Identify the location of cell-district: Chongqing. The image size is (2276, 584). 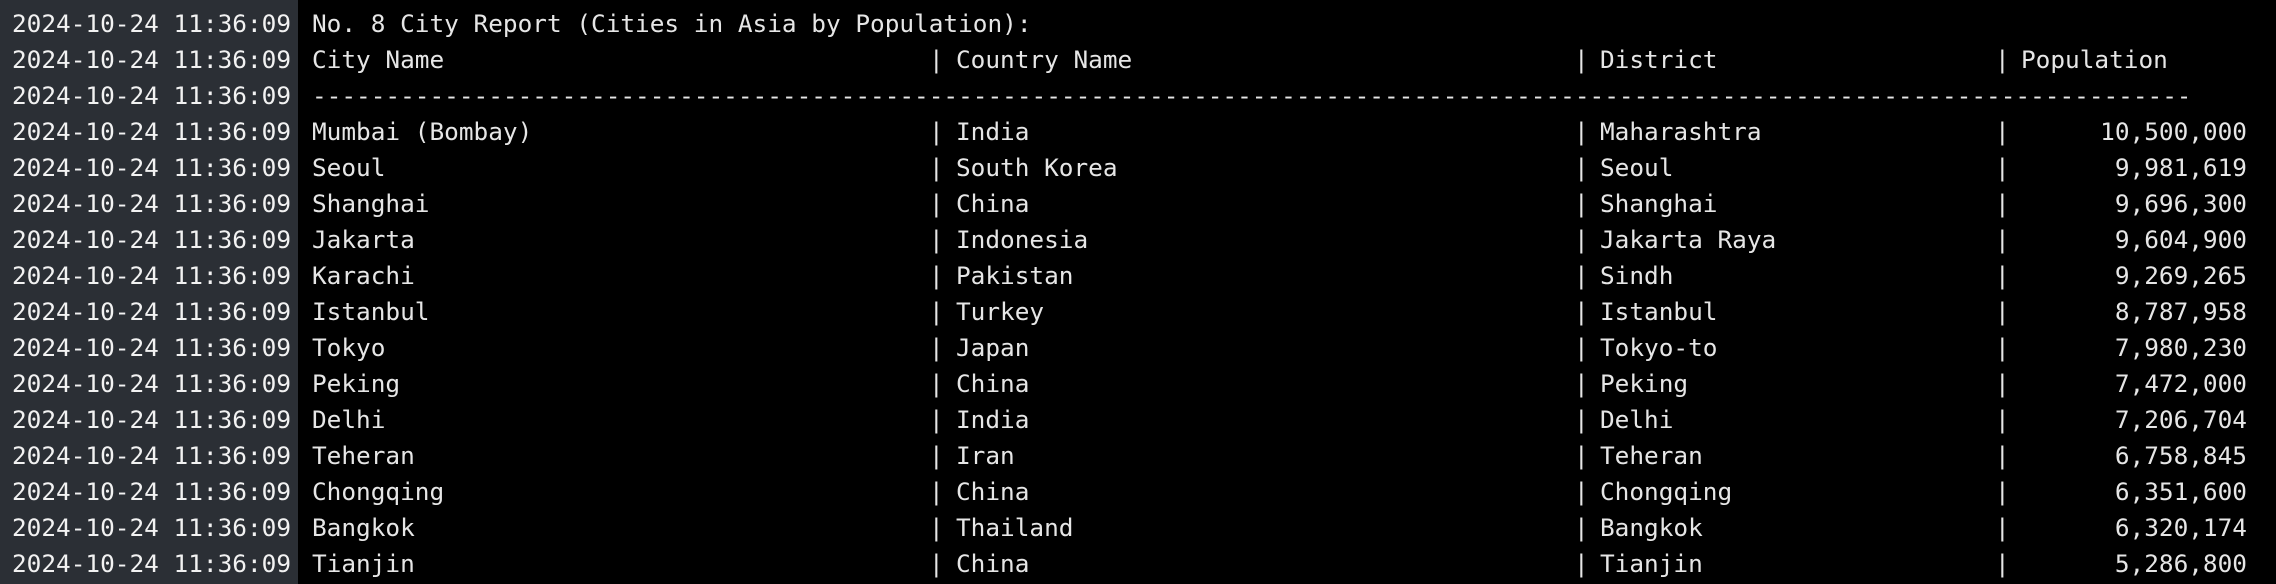
(1666, 491).